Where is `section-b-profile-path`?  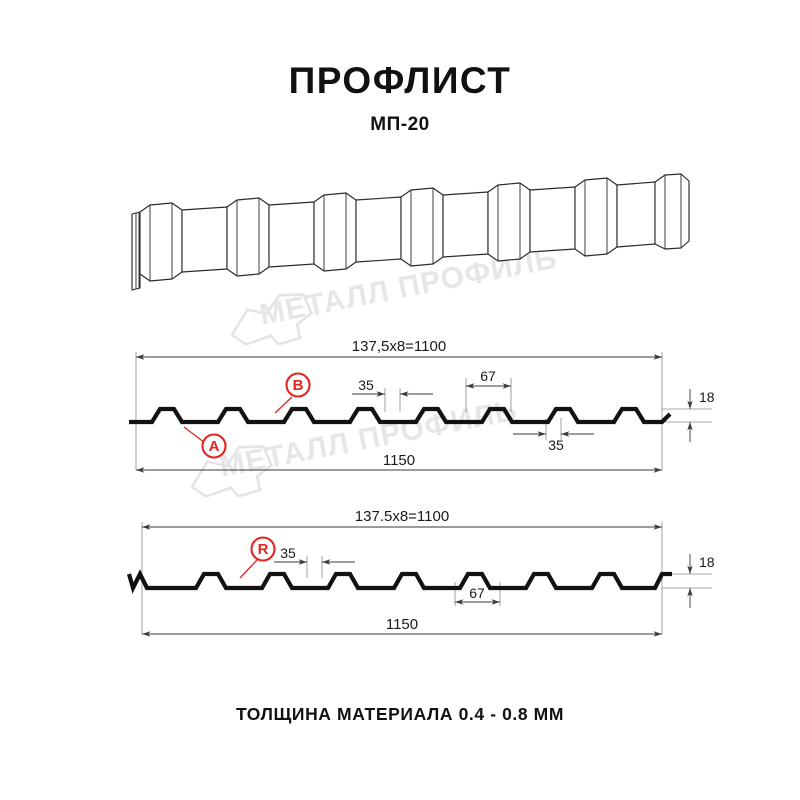 section-b-profile-path is located at coordinates (399, 581).